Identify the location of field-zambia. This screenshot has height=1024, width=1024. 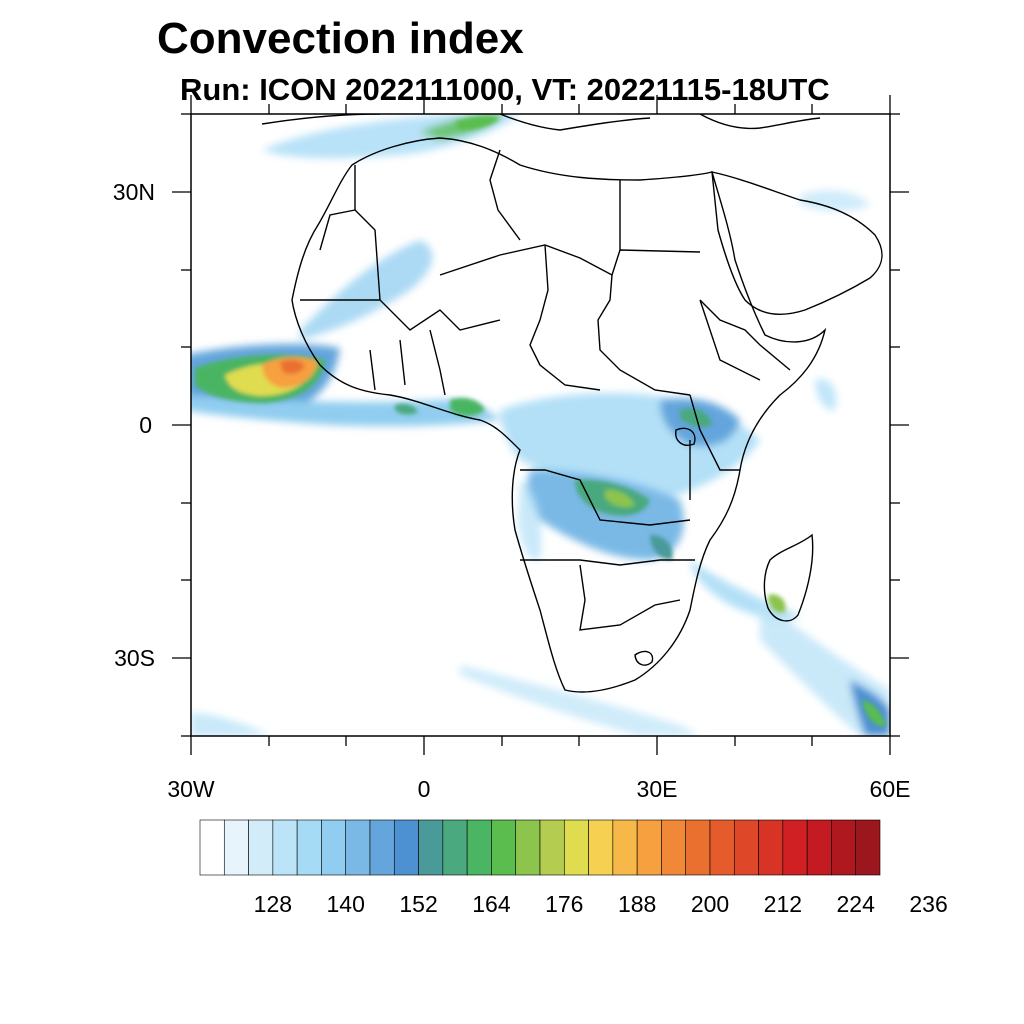
(605, 515).